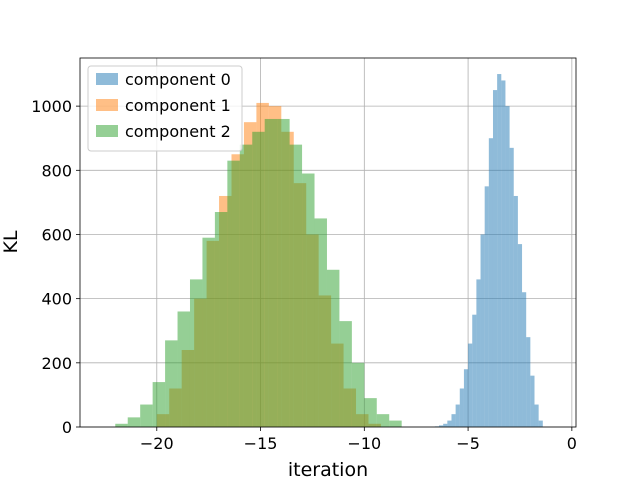  What do you see at coordinates (56, 234) in the screenshot?
I see `y-tick-label: 600` at bounding box center [56, 234].